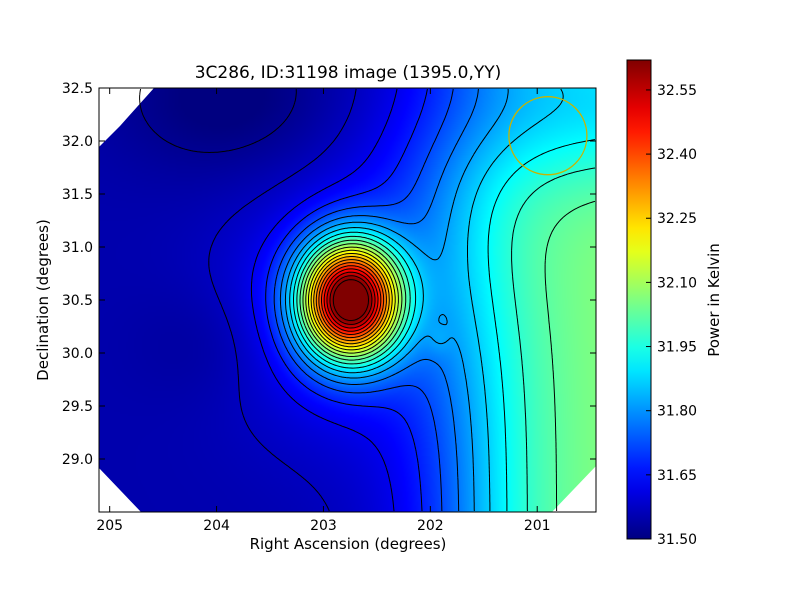 Image resolution: width=800 pixels, height=600 pixels. What do you see at coordinates (677, 412) in the screenshot?
I see `colorbar-tick-label: 31.80` at bounding box center [677, 412].